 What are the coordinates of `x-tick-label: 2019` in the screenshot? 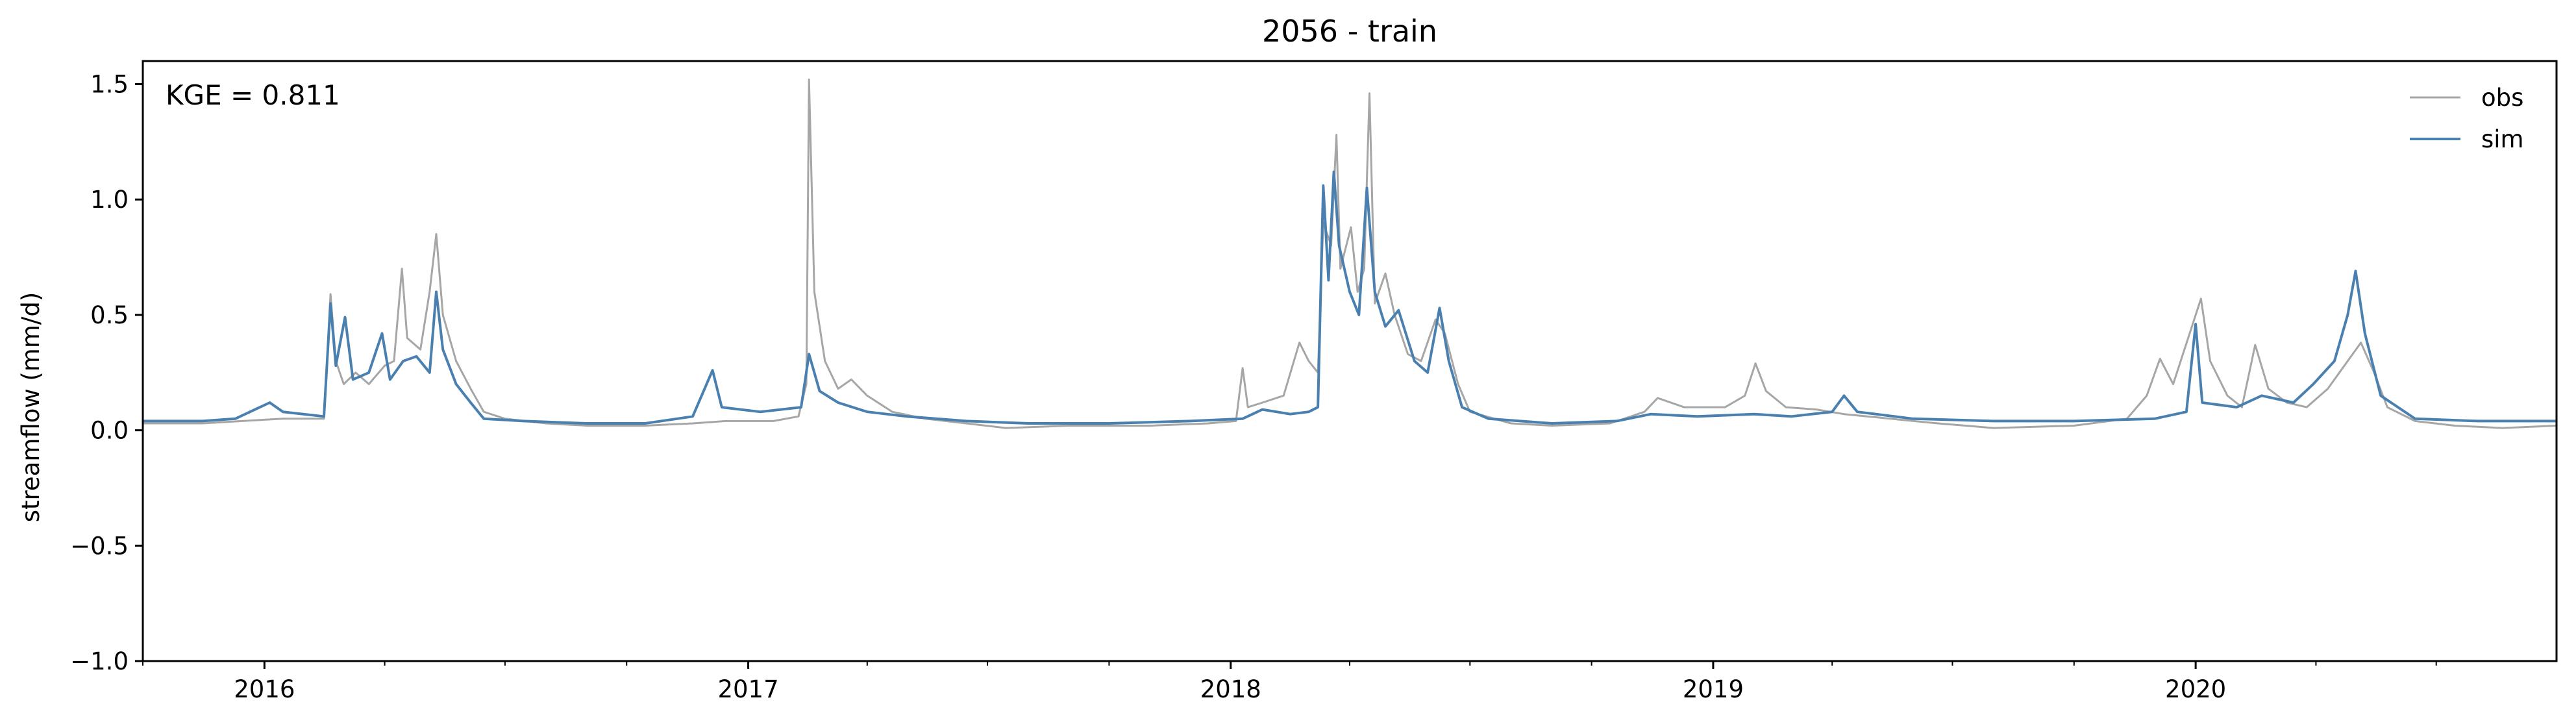 It's located at (1713, 689).